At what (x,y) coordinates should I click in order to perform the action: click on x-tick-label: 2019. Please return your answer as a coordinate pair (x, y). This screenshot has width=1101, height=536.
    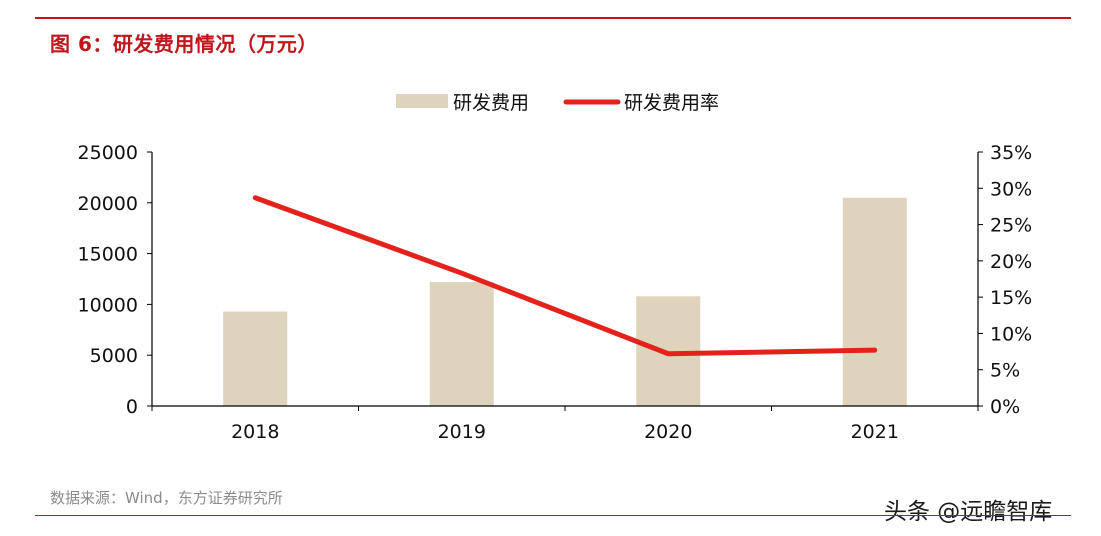
    Looking at the image, I should click on (462, 432).